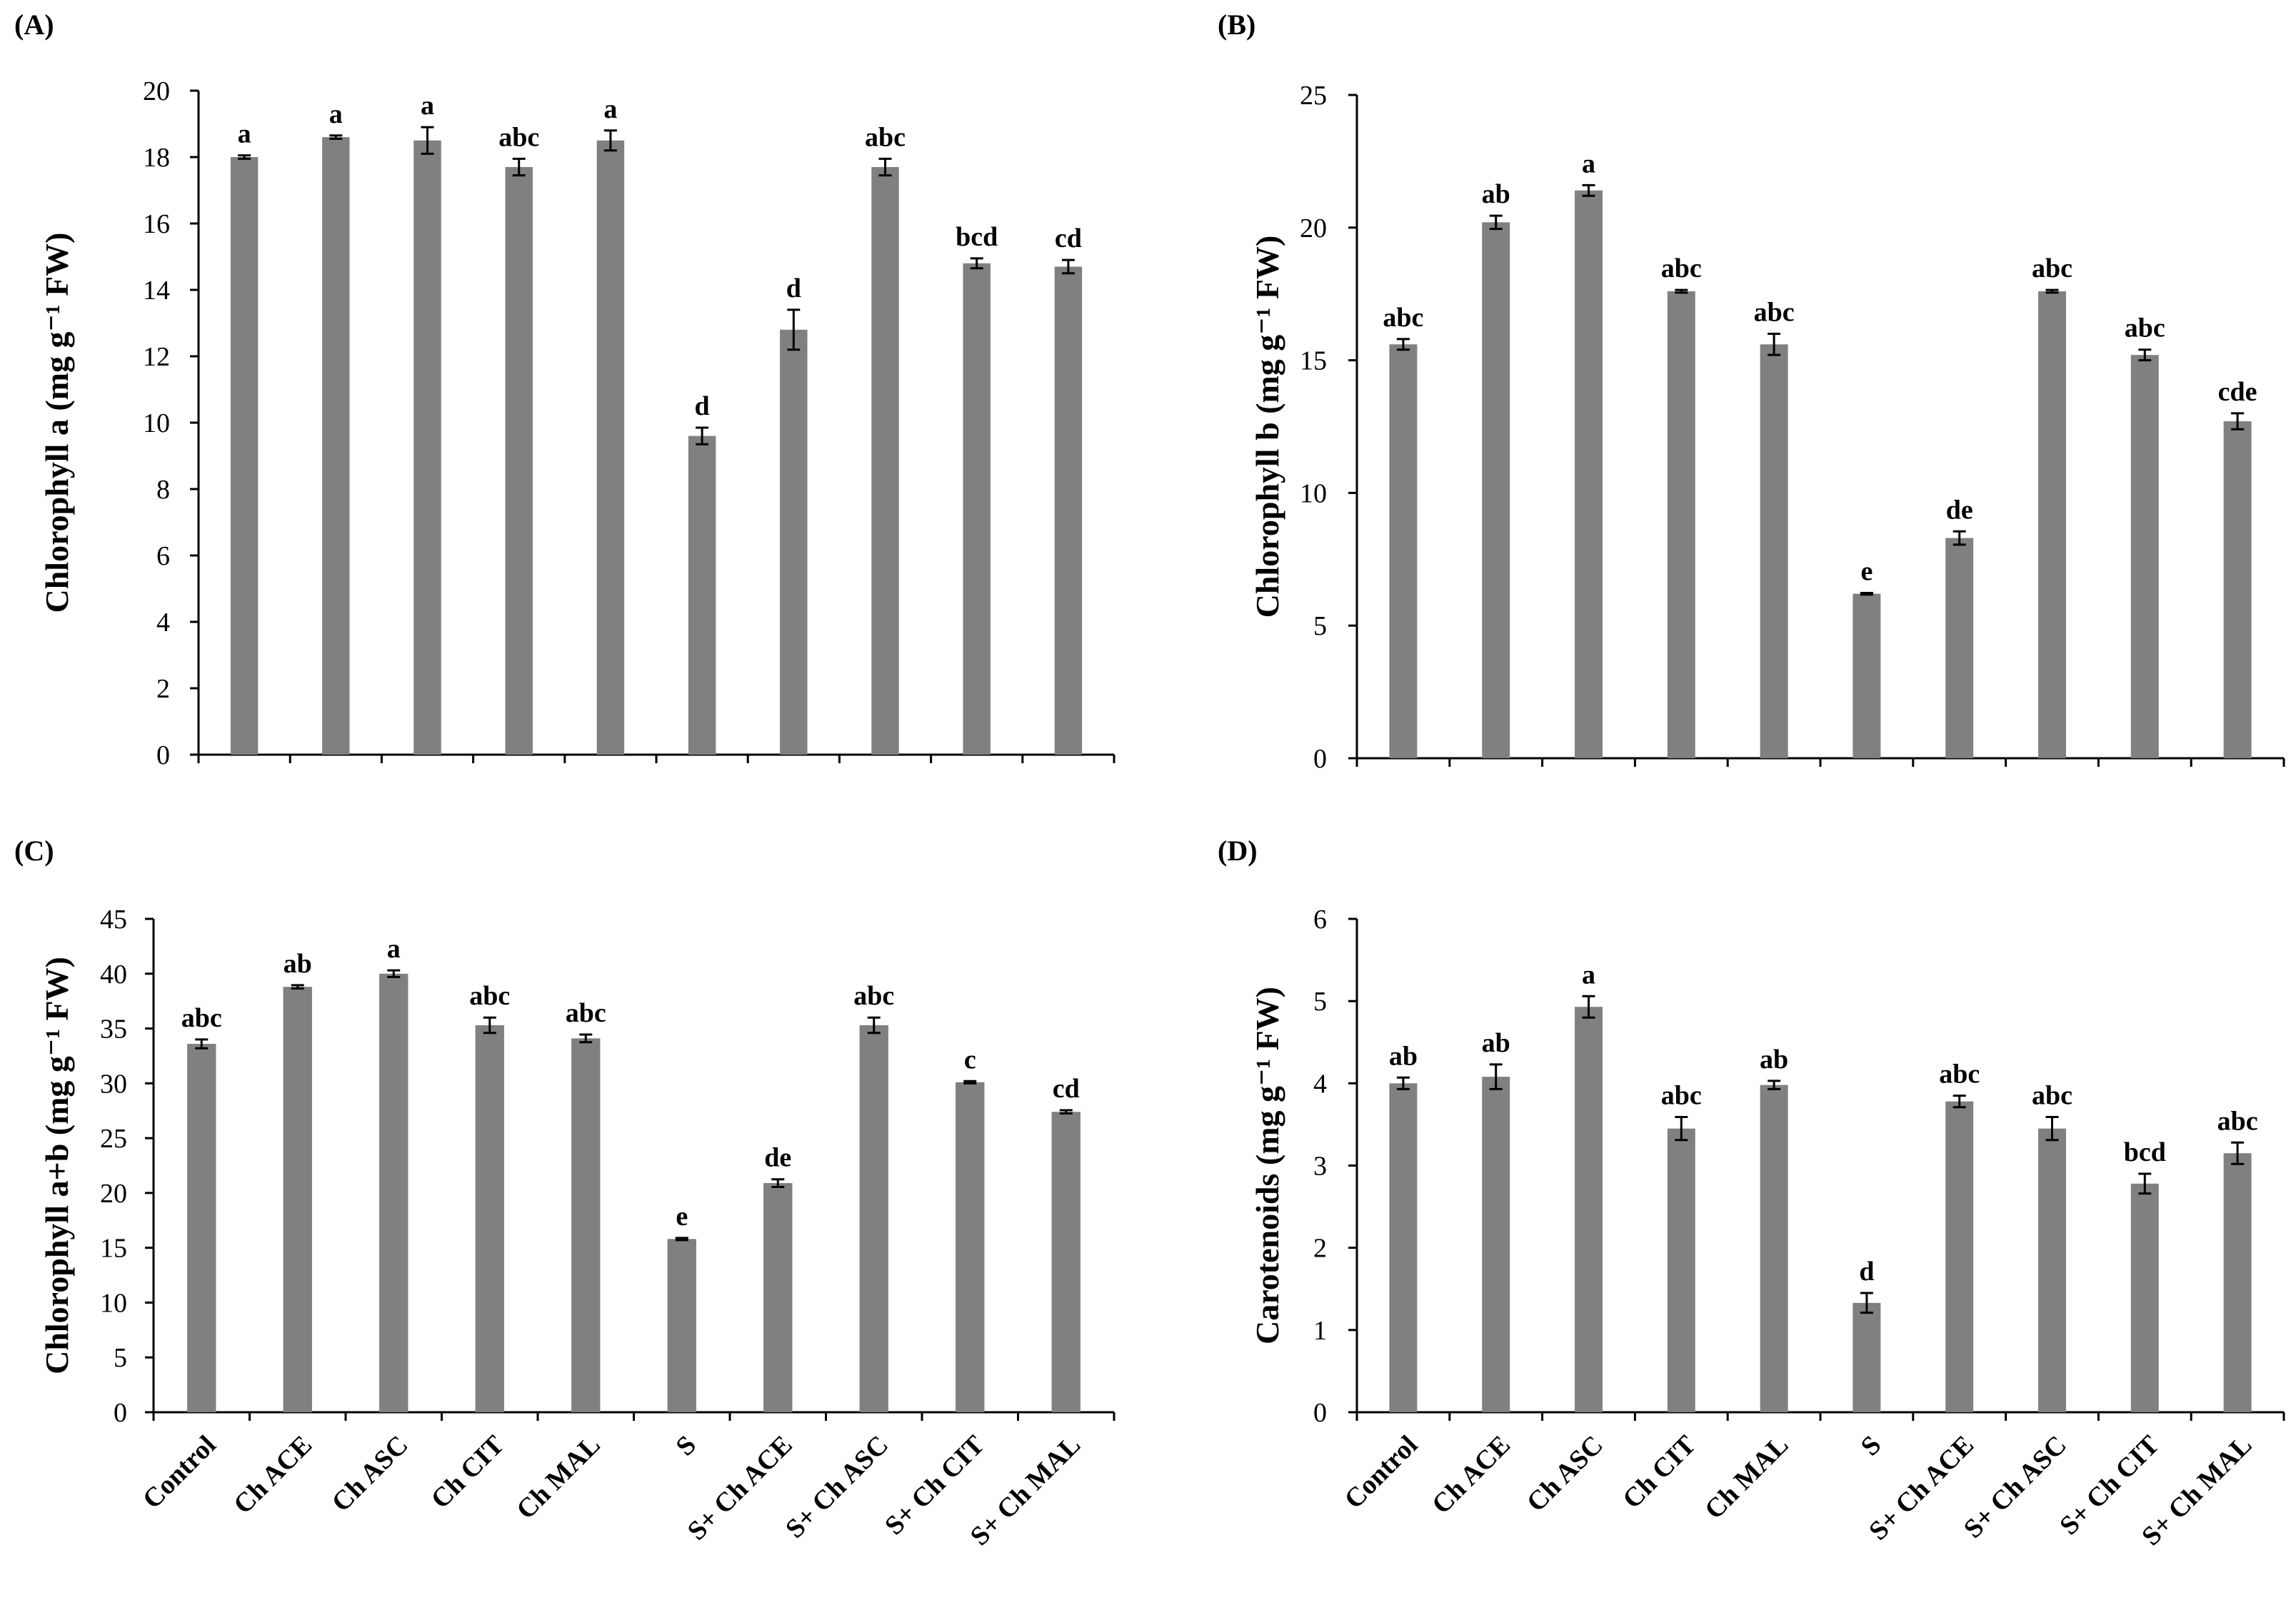  What do you see at coordinates (1313, 96) in the screenshot?
I see `y-tick-label: 25` at bounding box center [1313, 96].